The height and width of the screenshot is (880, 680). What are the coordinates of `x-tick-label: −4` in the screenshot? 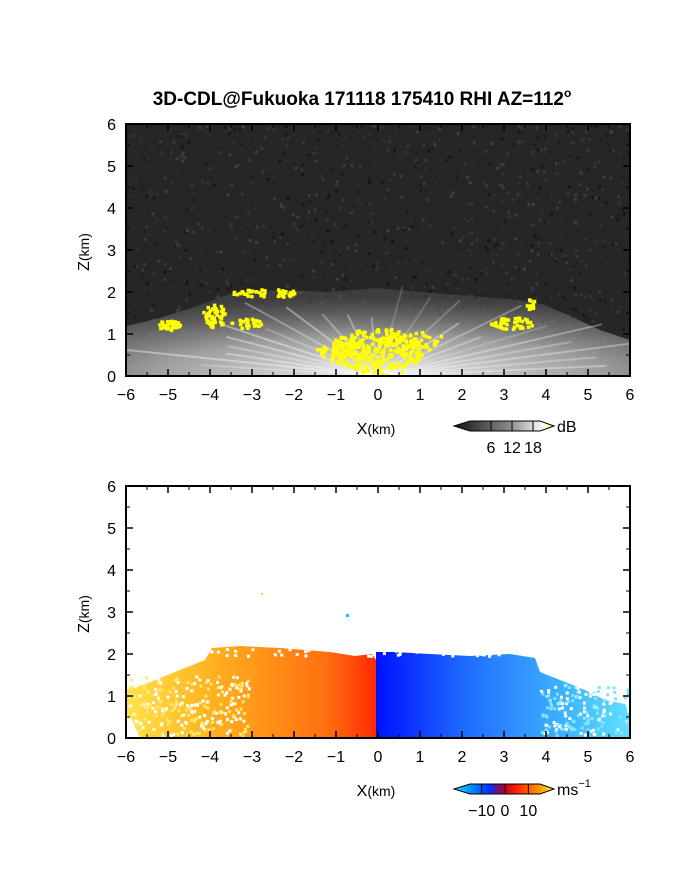 It's located at (210, 757).